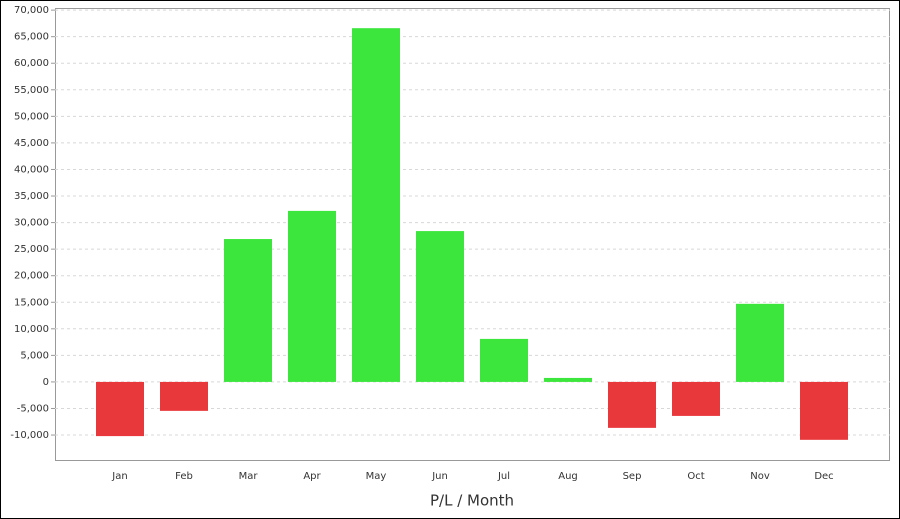 The height and width of the screenshot is (519, 900). What do you see at coordinates (31, 223) in the screenshot?
I see `y-tick-label: 30,000` at bounding box center [31, 223].